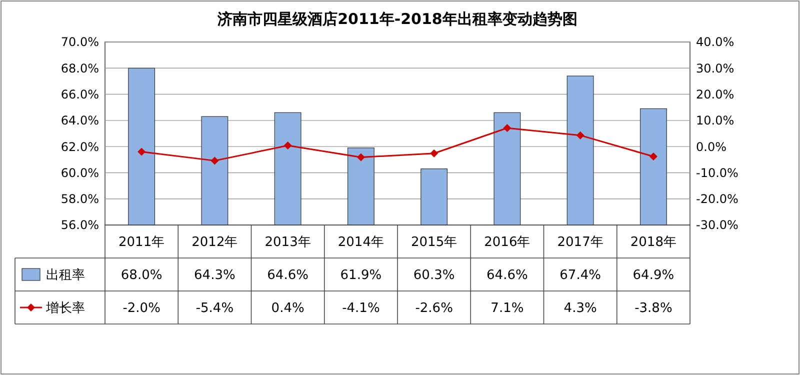 This screenshot has height=375, width=800. What do you see at coordinates (580, 276) in the screenshot?
I see `data-label: 67.4%` at bounding box center [580, 276].